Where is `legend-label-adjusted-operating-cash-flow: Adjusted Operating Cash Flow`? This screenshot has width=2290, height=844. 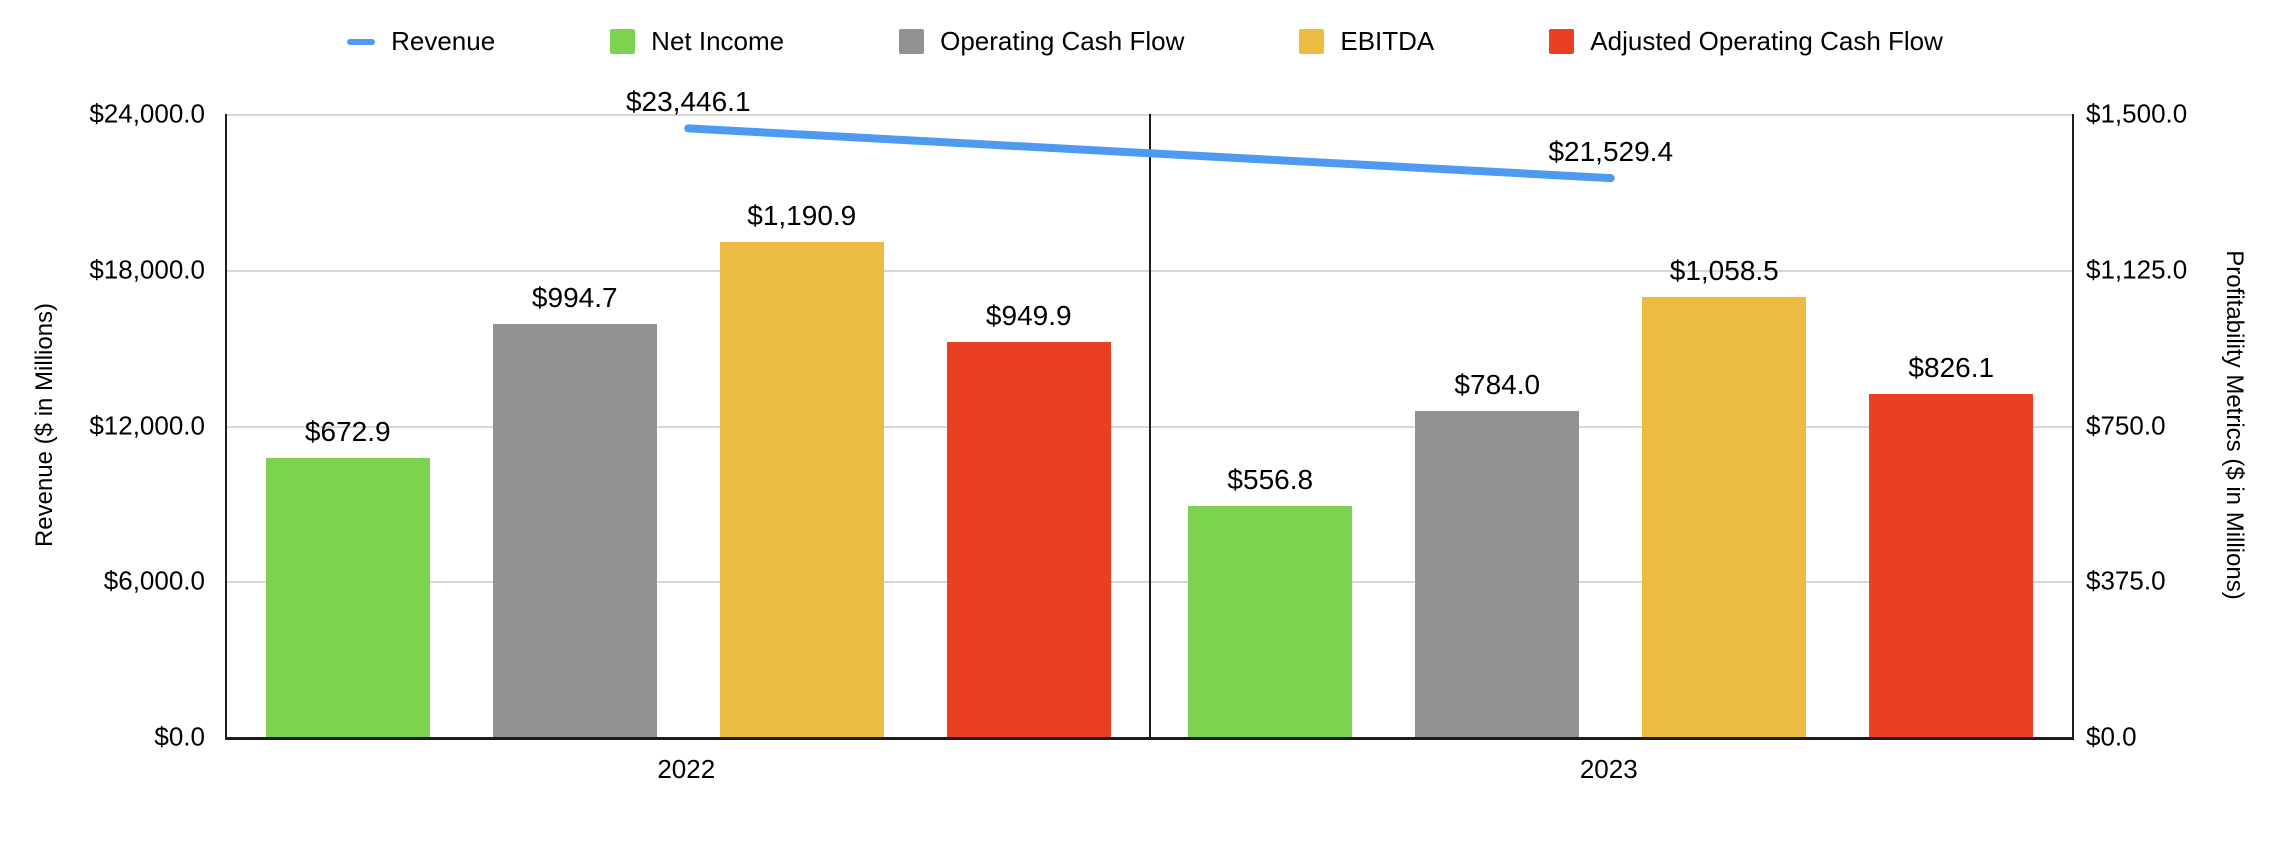 legend-label-adjusted-operating-cash-flow: Adjusted Operating Cash Flow is located at coordinates (1766, 41).